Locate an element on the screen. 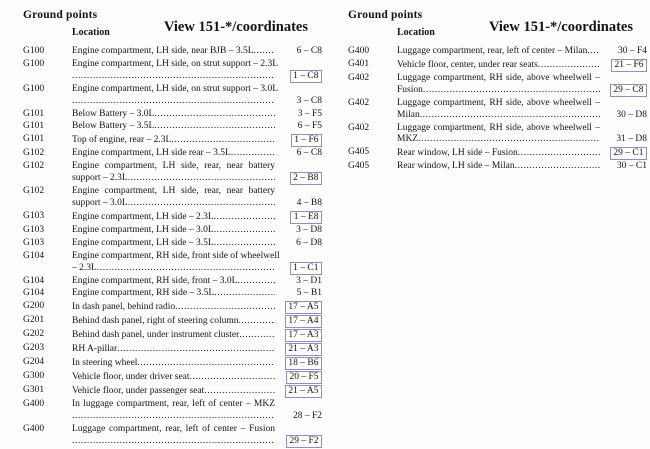 The width and height of the screenshot is (650, 449). location-cell: Below Battery – 3.5L is located at coordinates (173, 127).